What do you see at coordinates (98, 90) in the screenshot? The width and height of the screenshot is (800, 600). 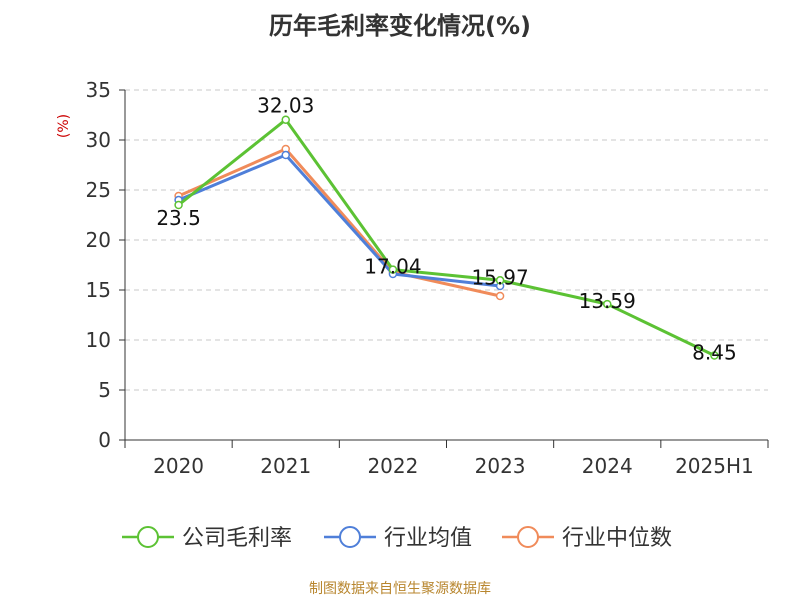 I see `y-tick-label: 35` at bounding box center [98, 90].